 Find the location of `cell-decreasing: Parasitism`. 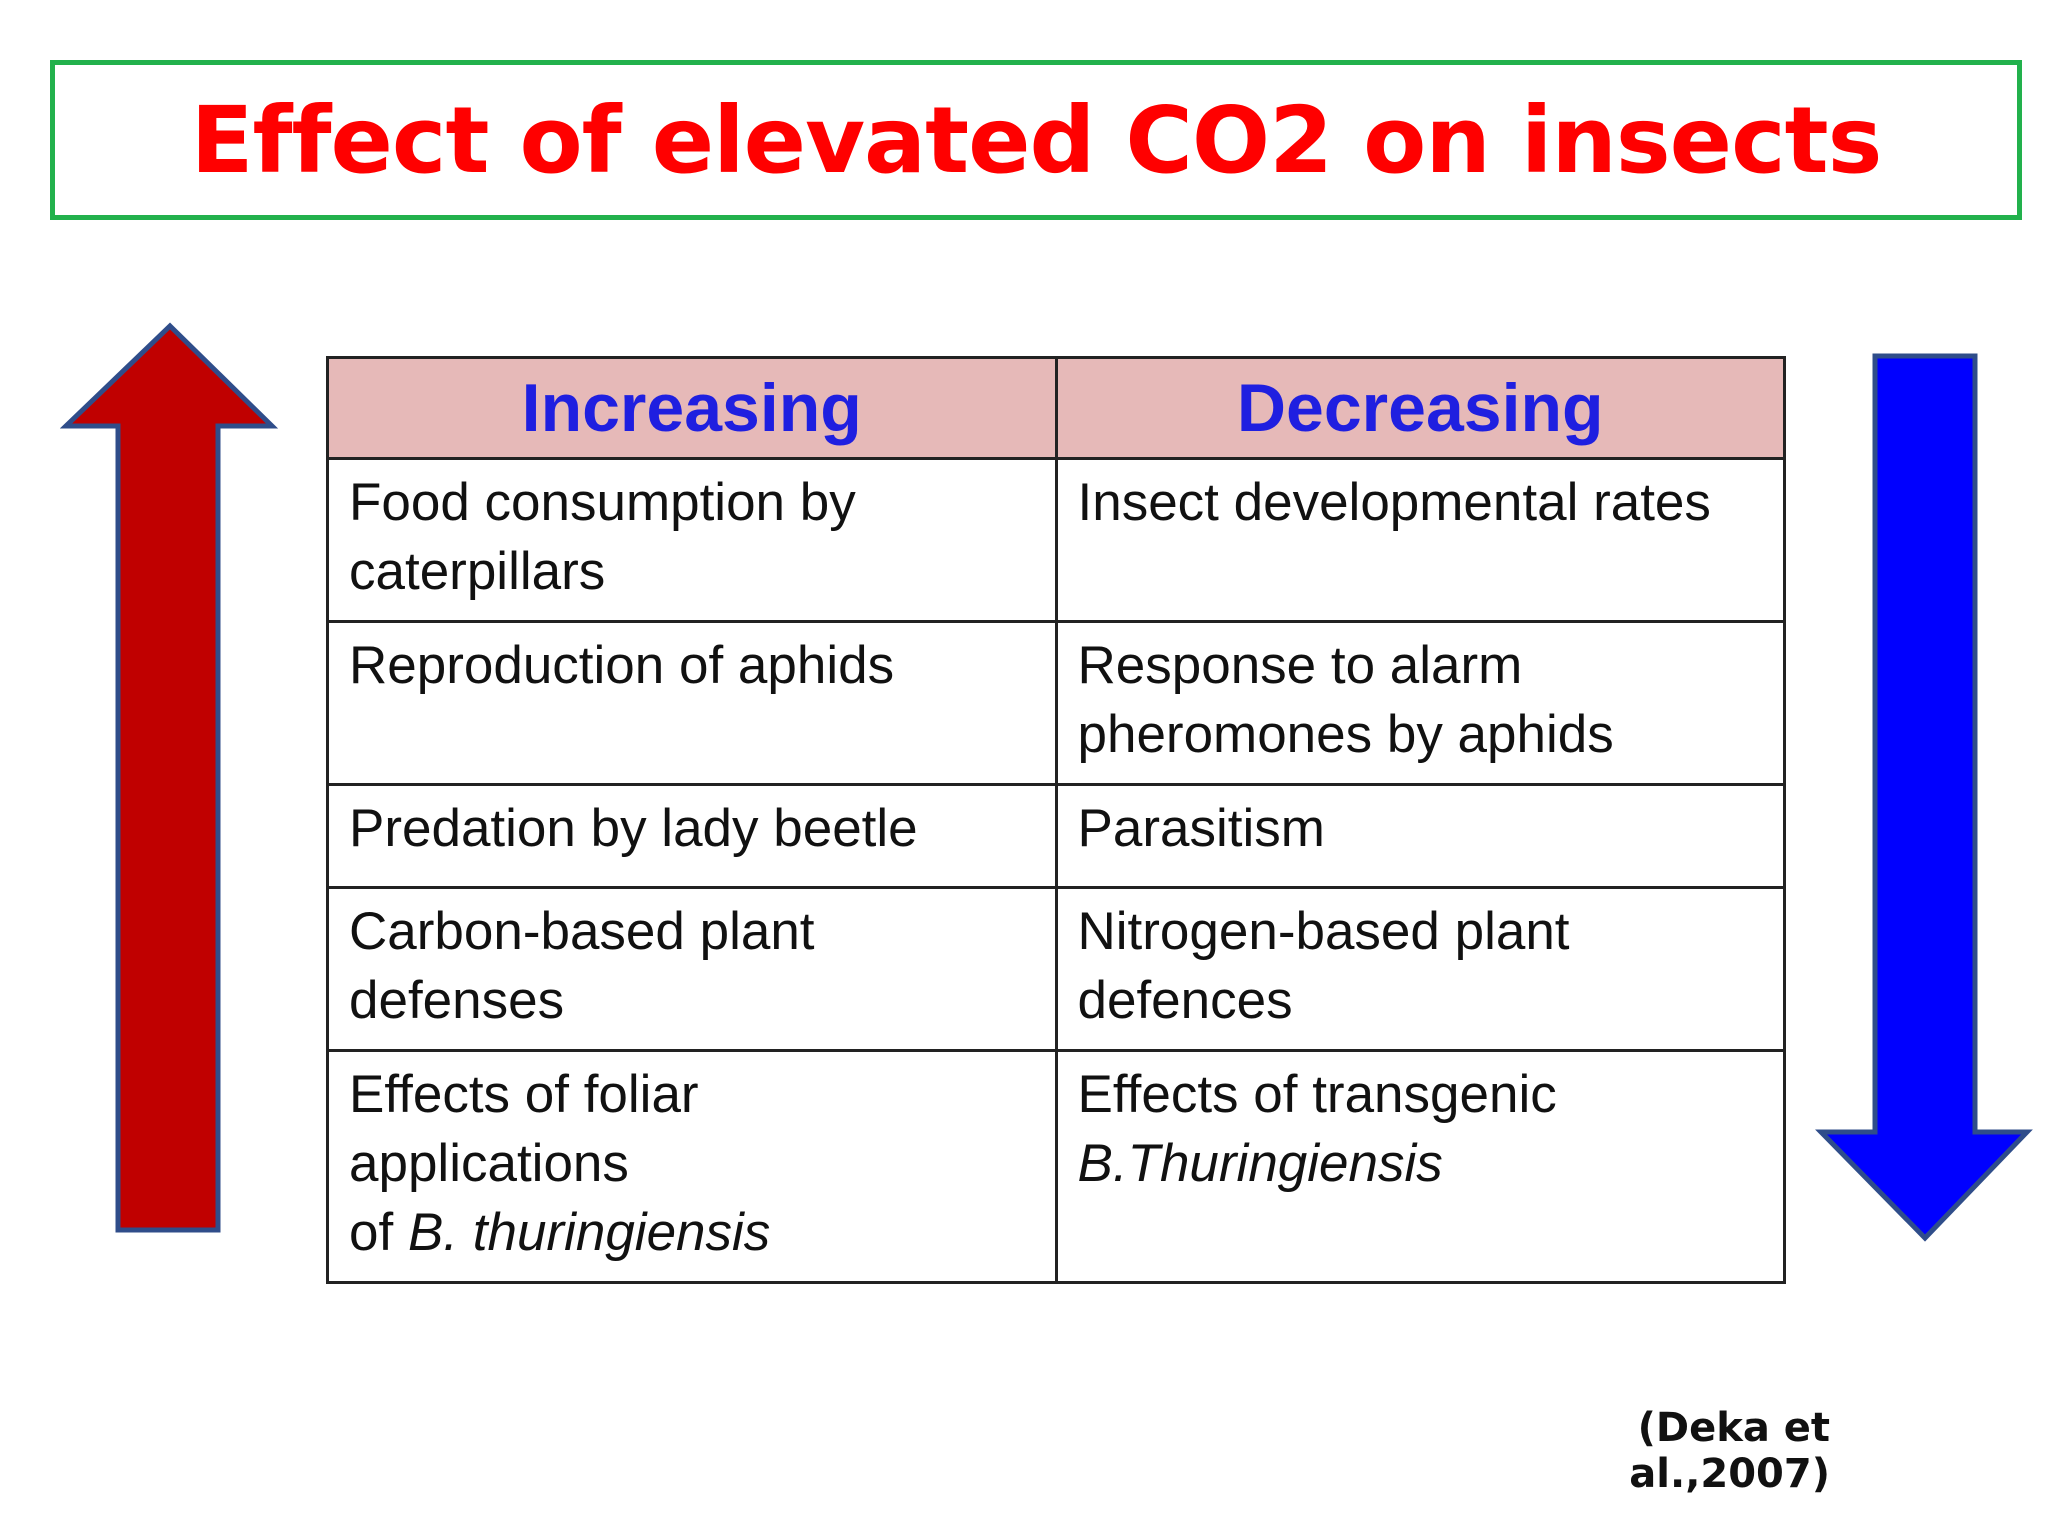

cell-decreasing: Parasitism is located at coordinates (1420, 836).